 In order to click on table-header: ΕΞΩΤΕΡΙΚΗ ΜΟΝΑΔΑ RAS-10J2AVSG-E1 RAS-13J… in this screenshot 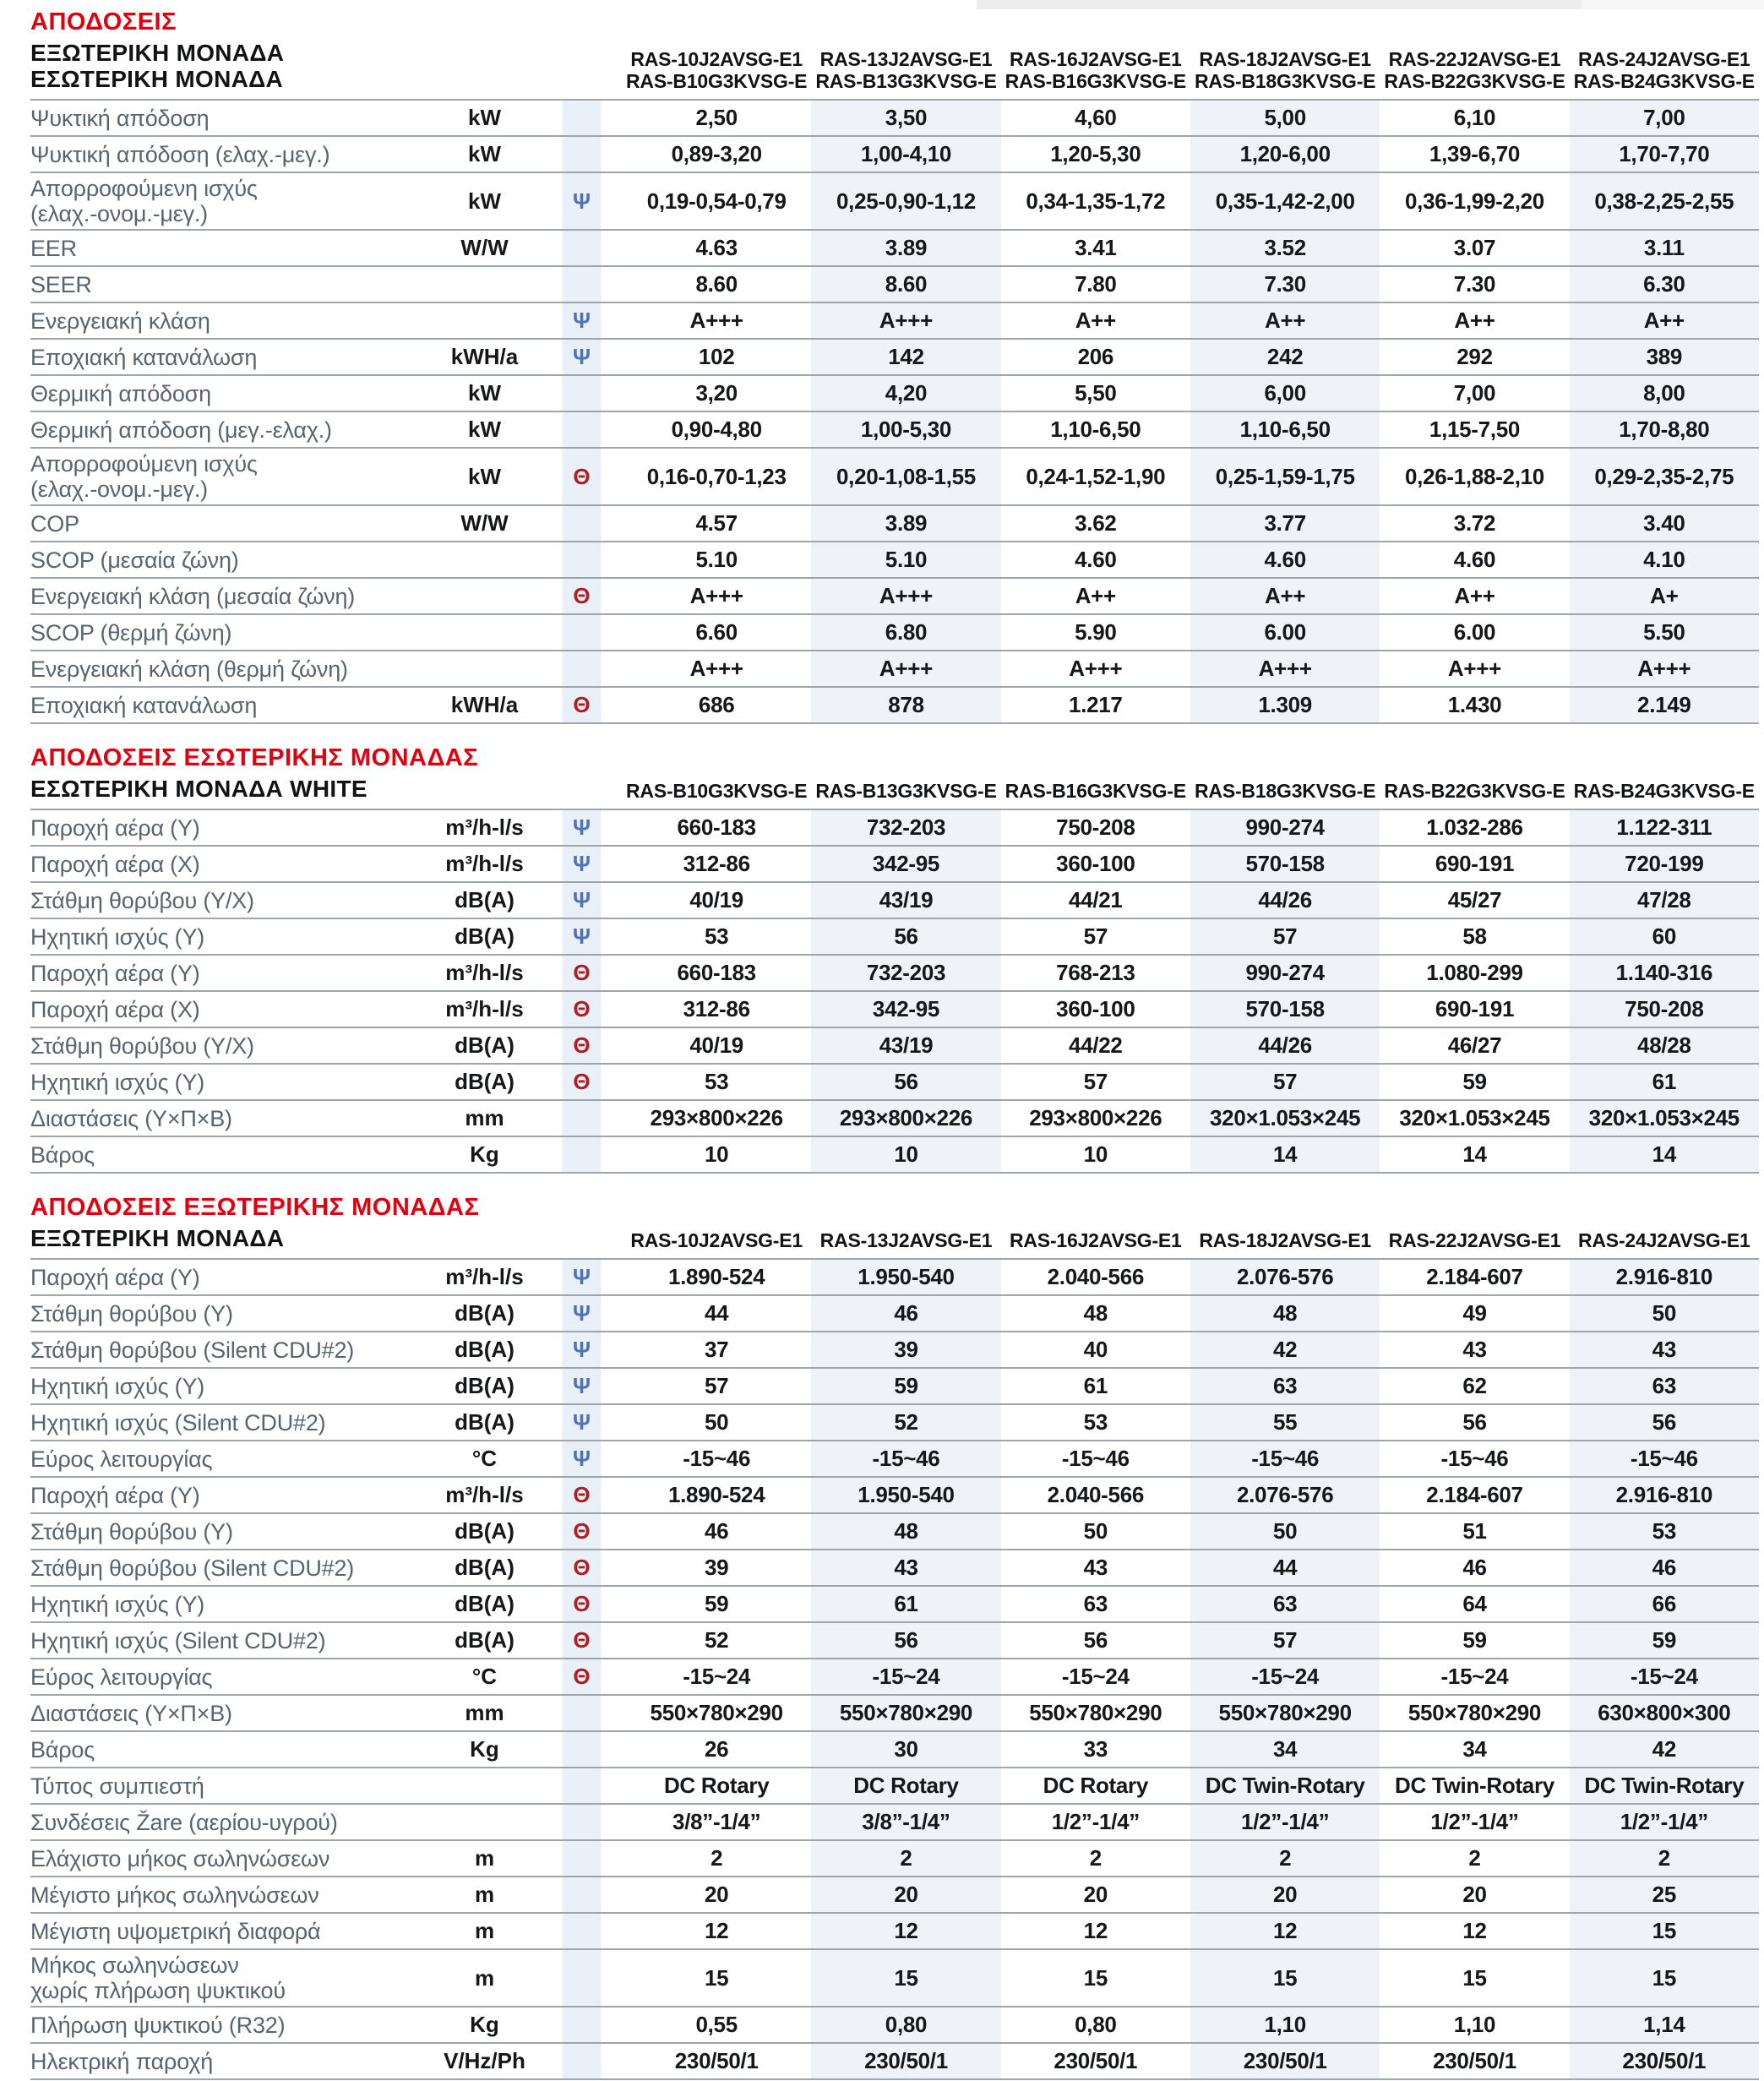, I will do `click(895, 1241)`.